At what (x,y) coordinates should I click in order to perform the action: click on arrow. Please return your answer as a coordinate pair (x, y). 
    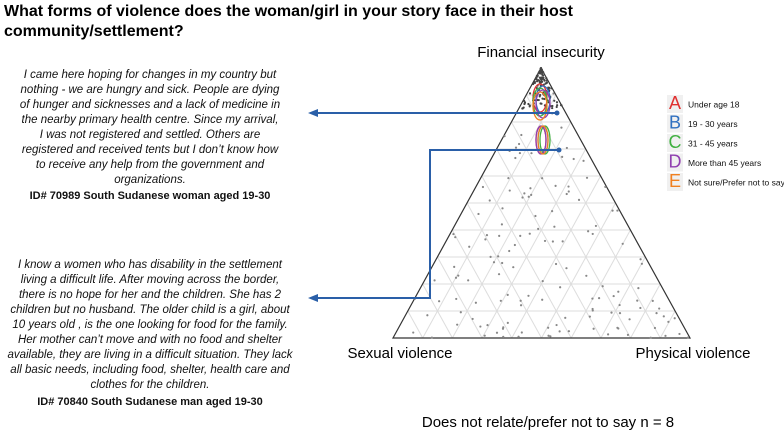
    Looking at the image, I should click on (437, 224).